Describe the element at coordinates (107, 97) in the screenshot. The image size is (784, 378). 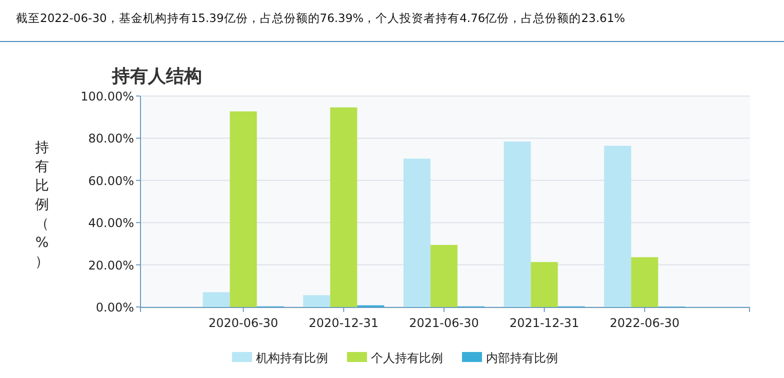
I see `y-tick-label: 100.00%` at that location.